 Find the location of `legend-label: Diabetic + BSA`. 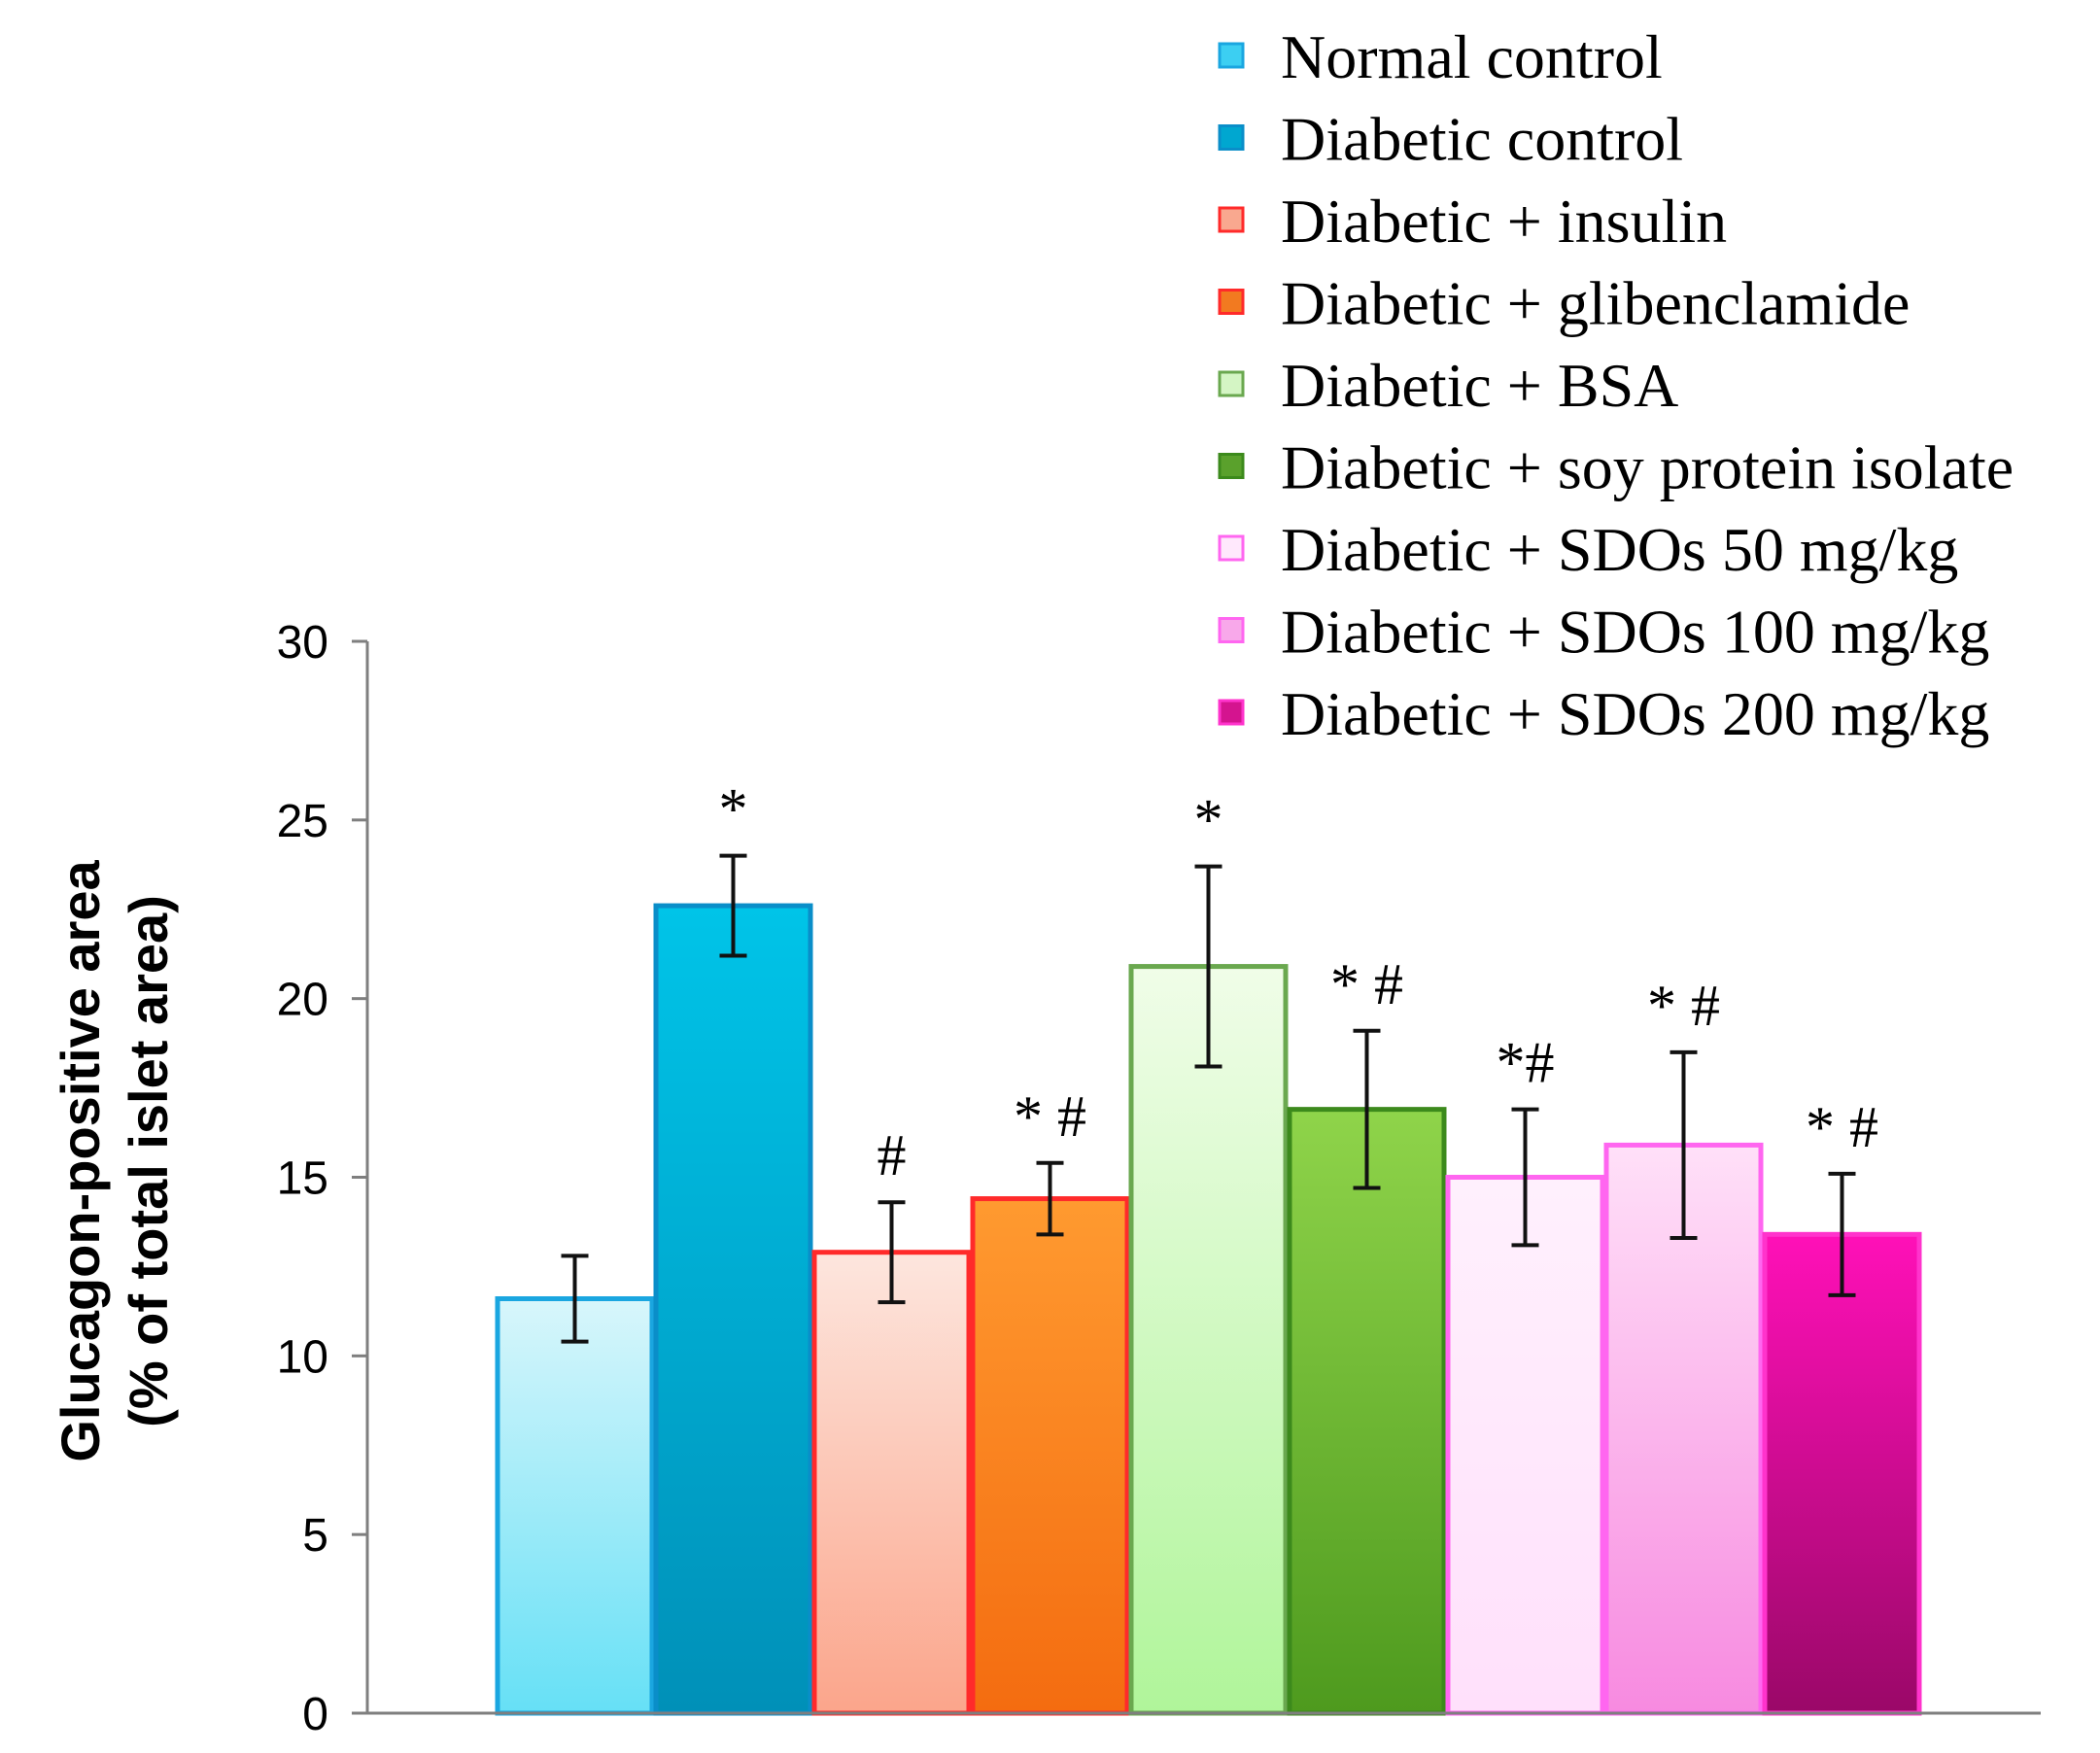

legend-label: Diabetic + BSA is located at coordinates (1479, 385).